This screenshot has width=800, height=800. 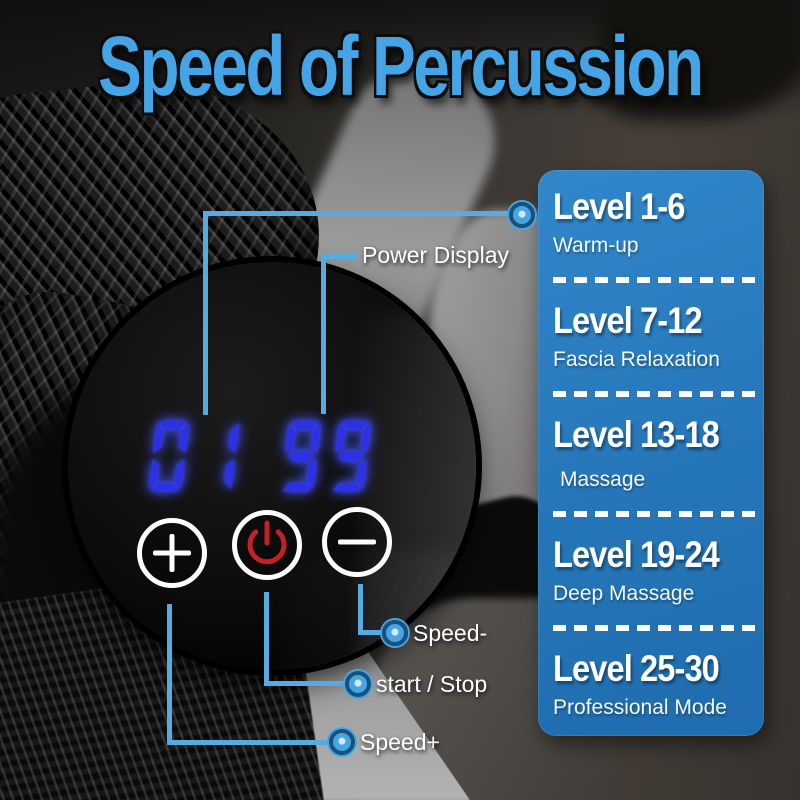 I want to click on power-button, so click(x=267, y=545).